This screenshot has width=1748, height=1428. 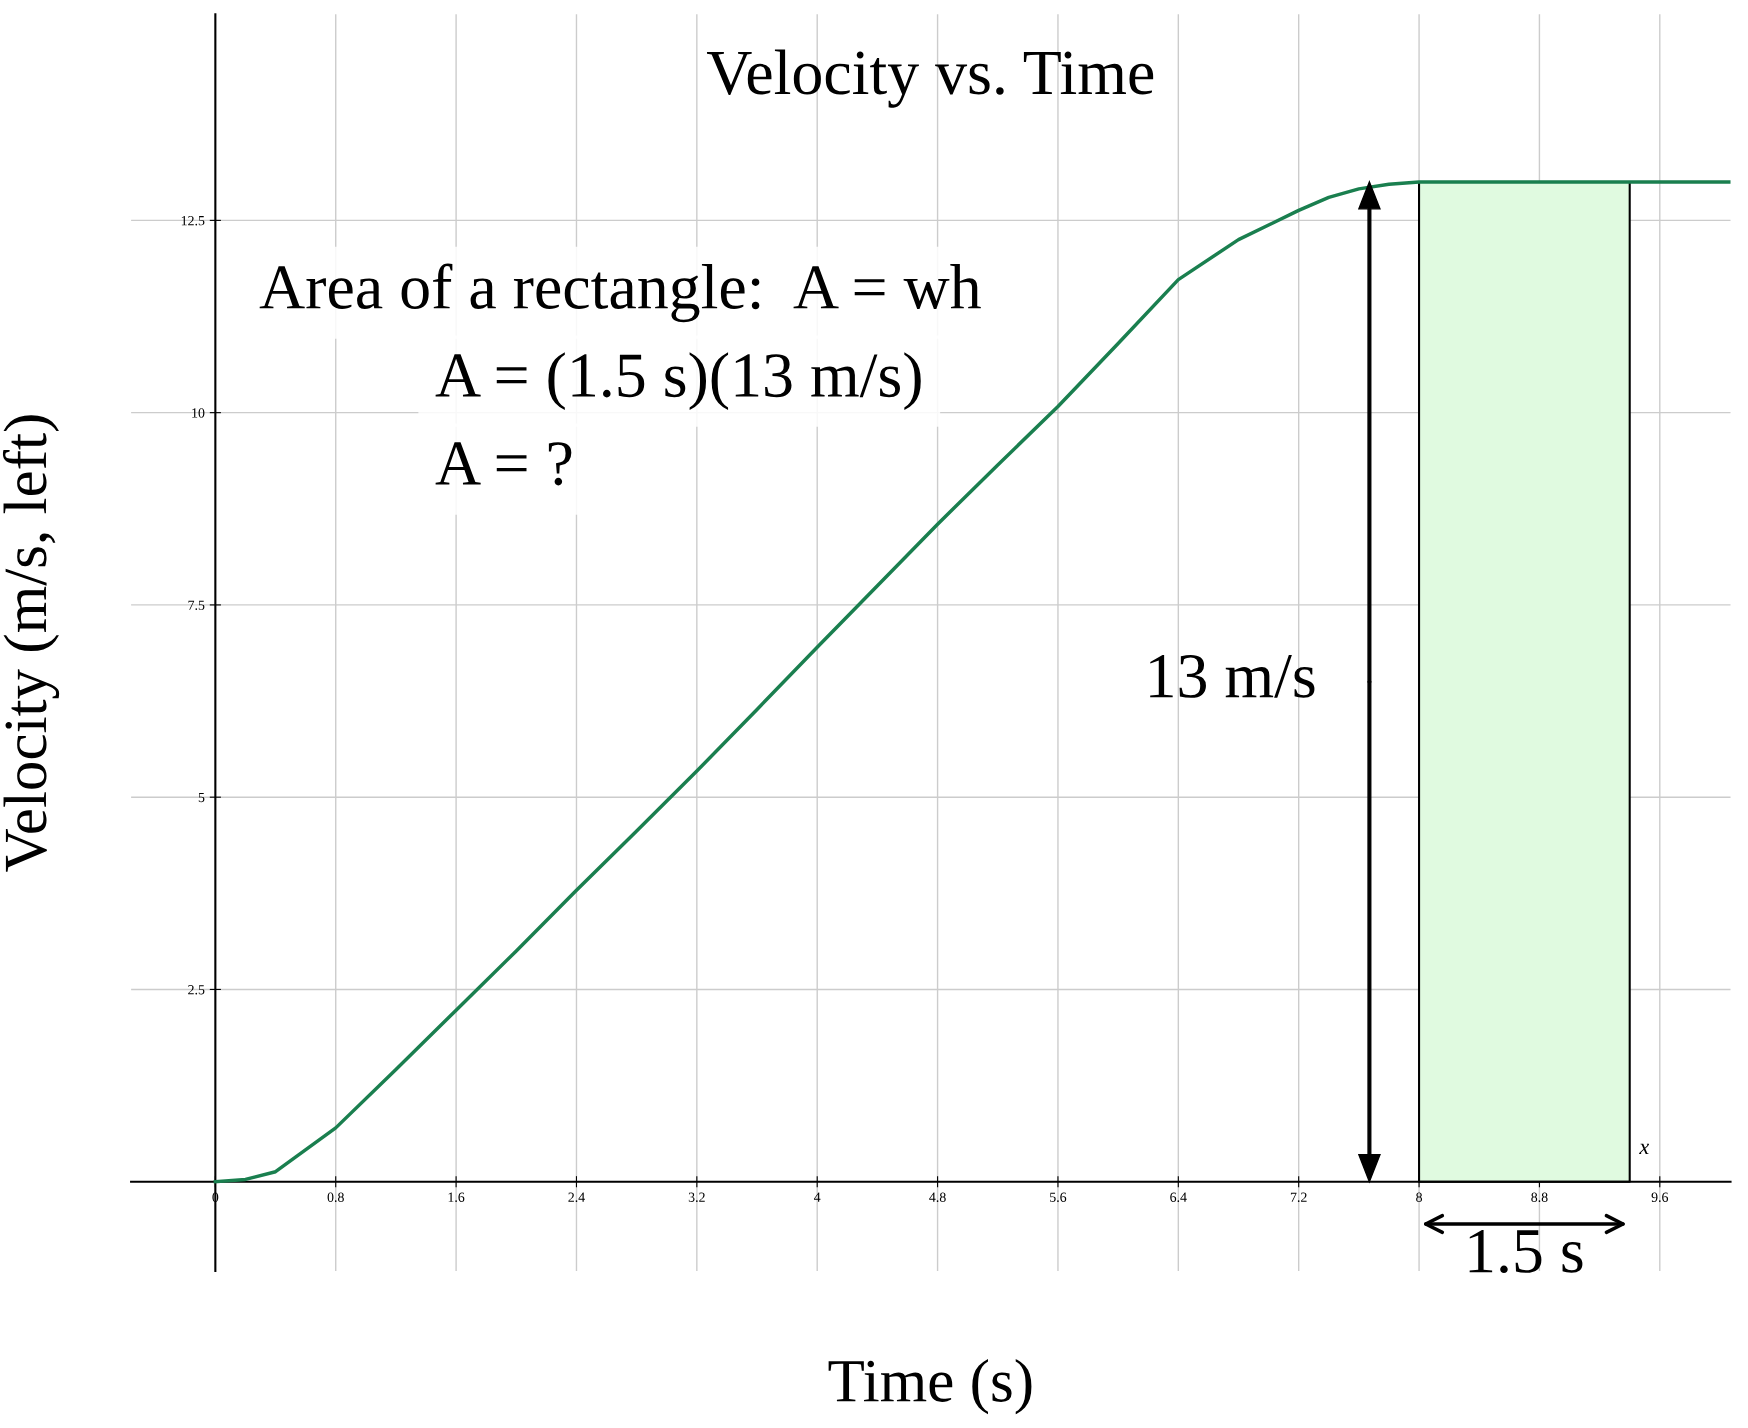 I want to click on x-tick-label: 3.2, so click(x=696, y=1197).